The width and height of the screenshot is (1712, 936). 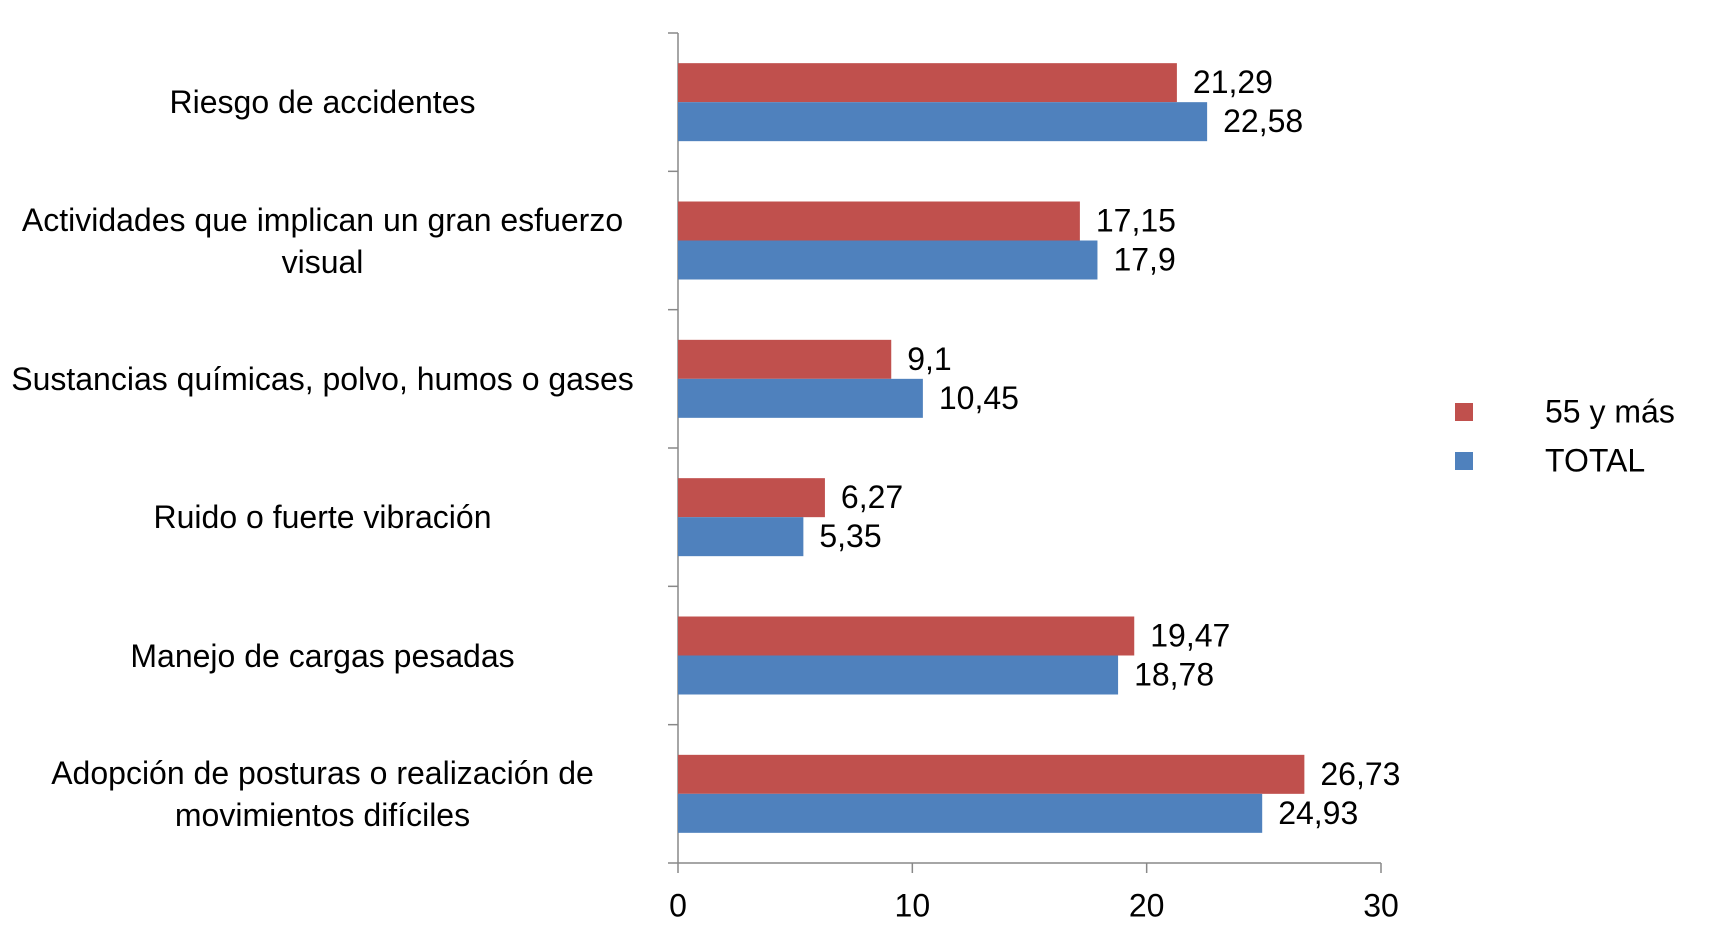 I want to click on category-label: Manejo de cargas pesadas, so click(x=322, y=655).